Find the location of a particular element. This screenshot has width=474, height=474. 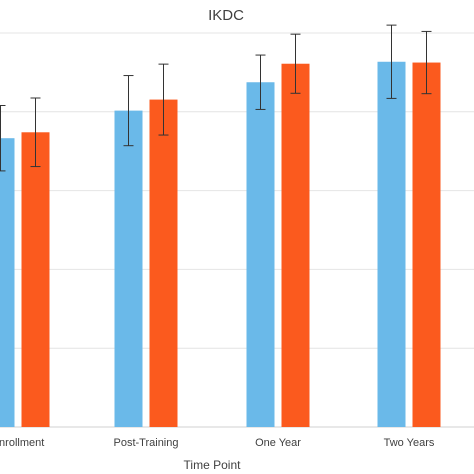

chart-title: IKDC is located at coordinates (226, 15).